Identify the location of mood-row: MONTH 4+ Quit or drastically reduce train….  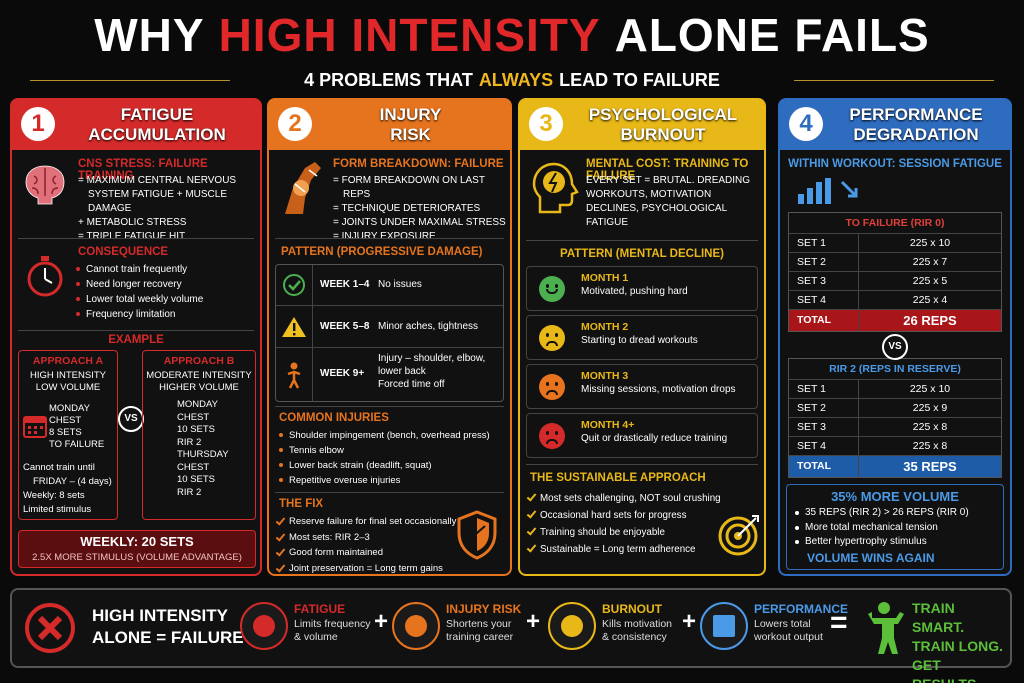
(642, 435).